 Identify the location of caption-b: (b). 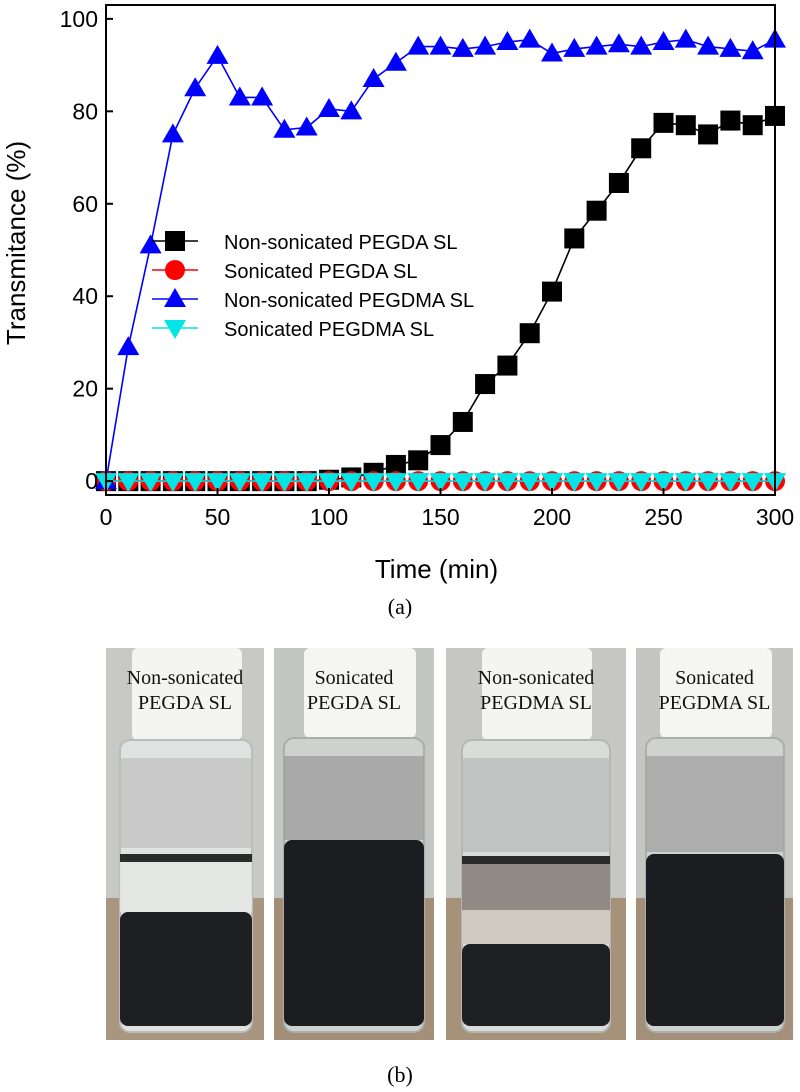
(400, 1074).